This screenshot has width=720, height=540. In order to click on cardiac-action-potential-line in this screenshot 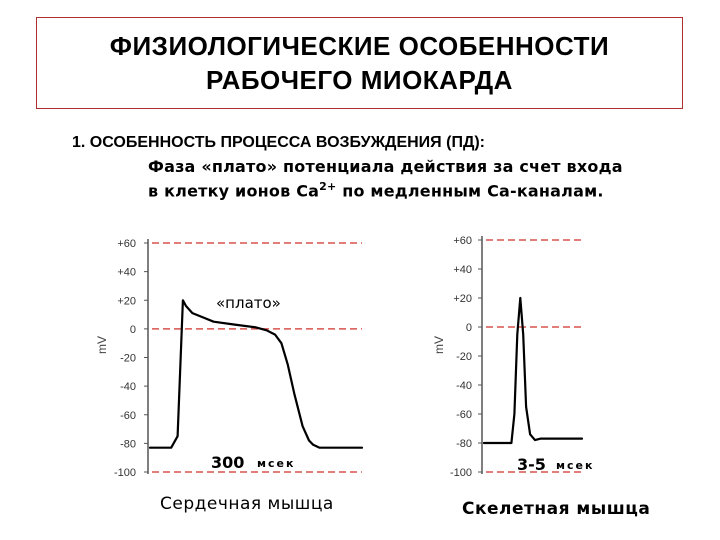, I will do `click(256, 374)`.